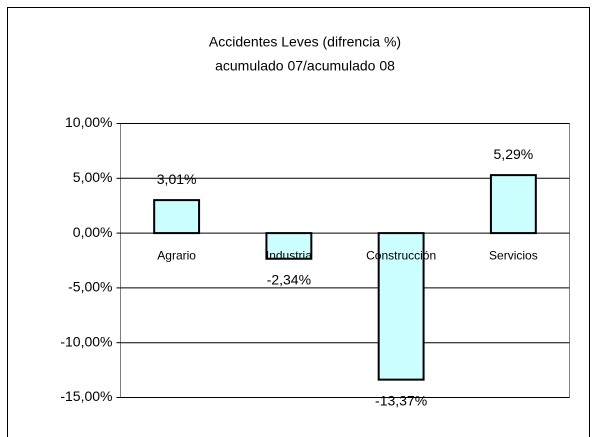  Describe the element at coordinates (513, 255) in the screenshot. I see `x-tick-label: Servicios` at that location.